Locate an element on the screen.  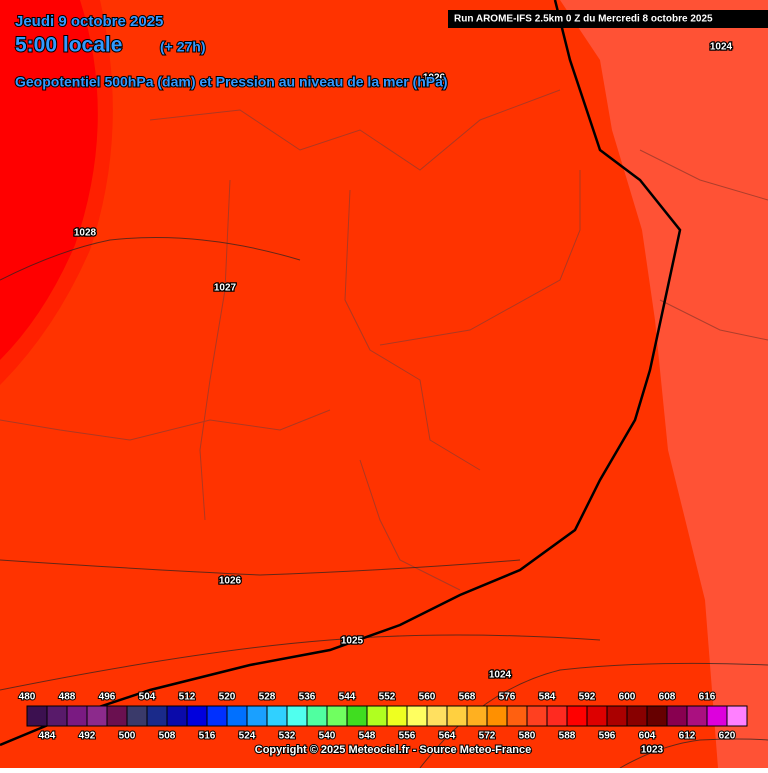
colorbar-label: 480 is located at coordinates (27, 697).